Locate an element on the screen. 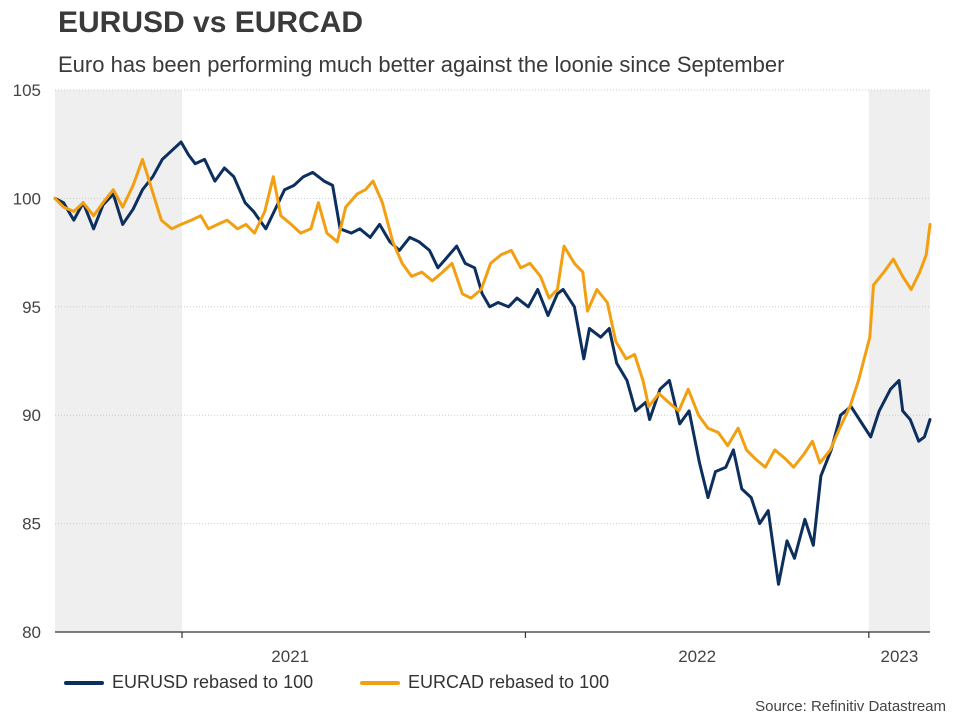 This screenshot has height=720, width=960. legend-swatch-eurcad is located at coordinates (380, 682).